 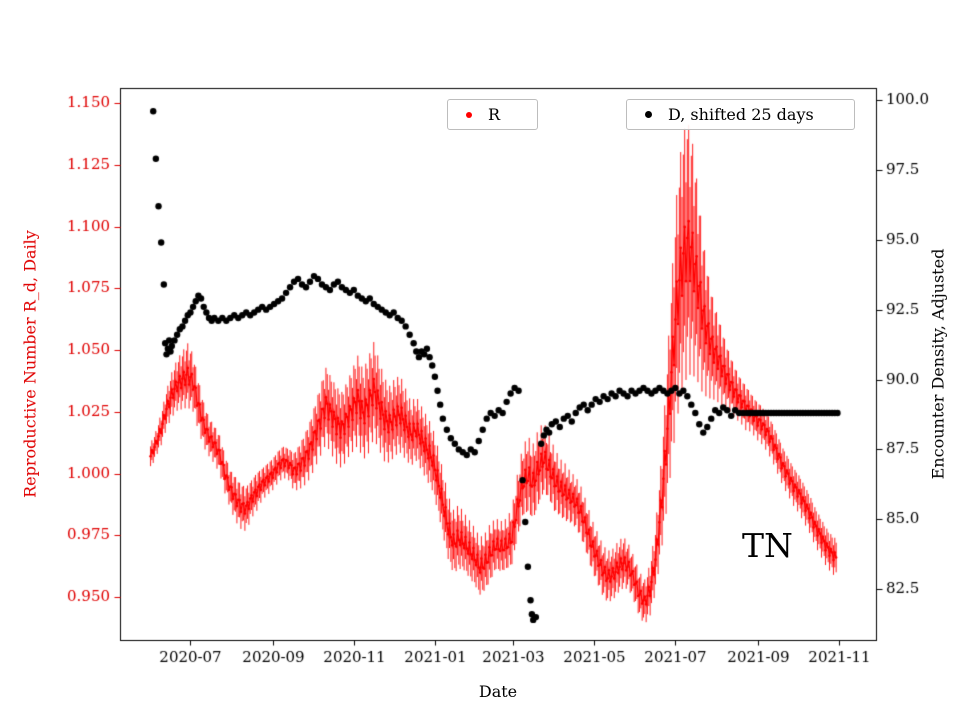 I want to click on legend-d: D, shifted 25 days, so click(x=740, y=114).